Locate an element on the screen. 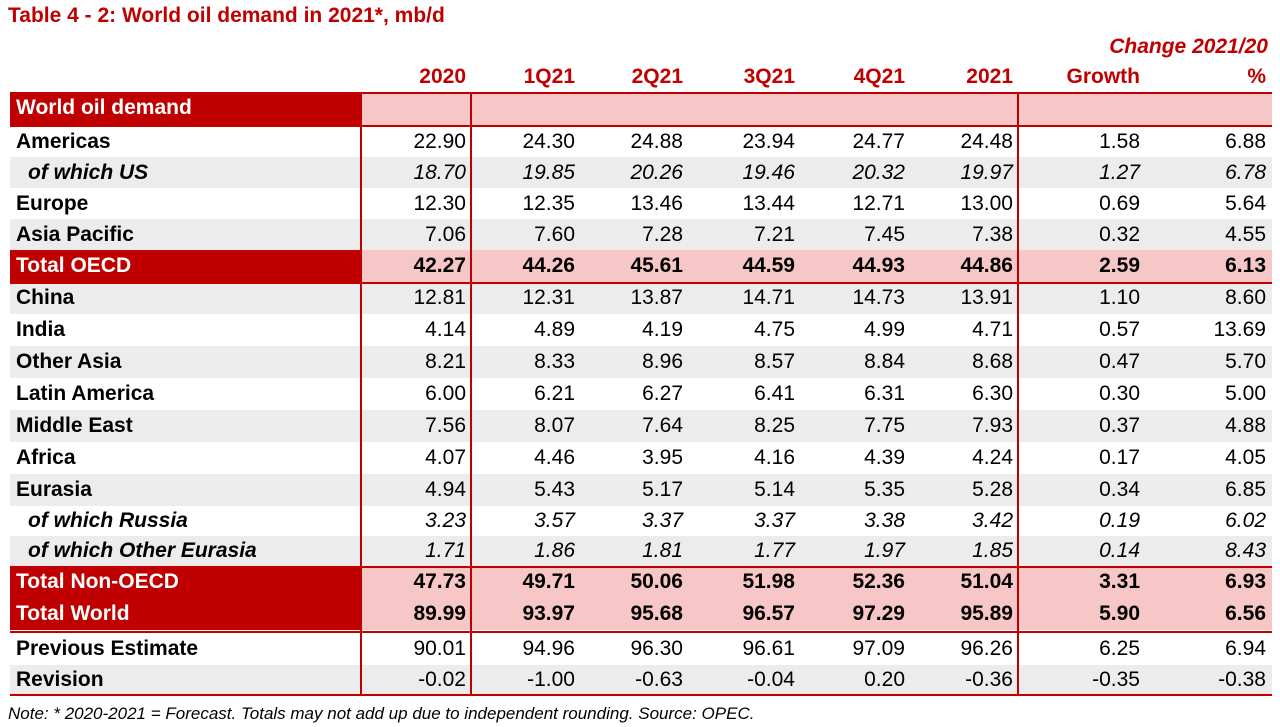 This screenshot has height=727, width=1280. cell-value: 12.81 is located at coordinates (439, 297).